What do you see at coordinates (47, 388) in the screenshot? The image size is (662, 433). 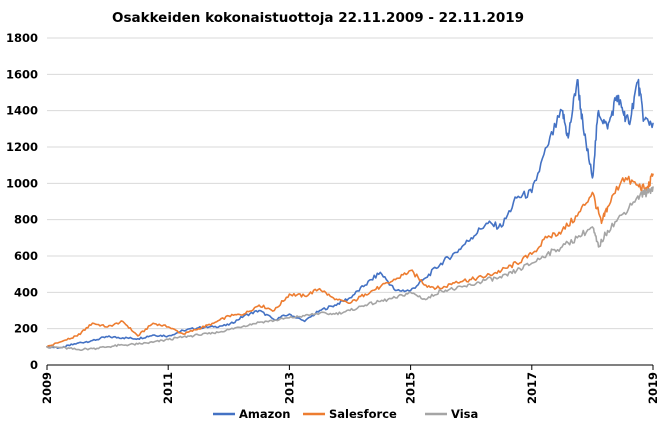 I see `x-tick-label: 2009` at bounding box center [47, 388].